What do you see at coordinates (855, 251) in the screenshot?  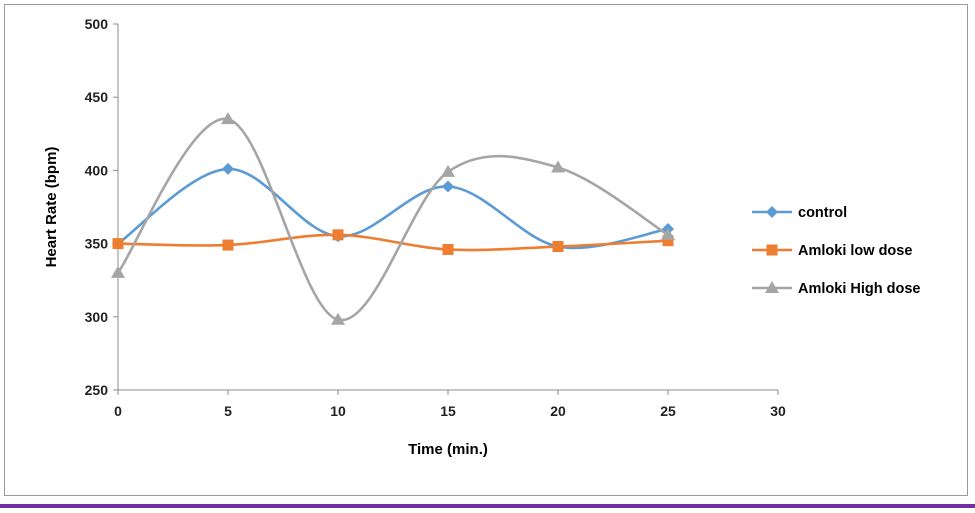 I see `legend-label-amloki-low-dose: Amloki low dose` at bounding box center [855, 251].